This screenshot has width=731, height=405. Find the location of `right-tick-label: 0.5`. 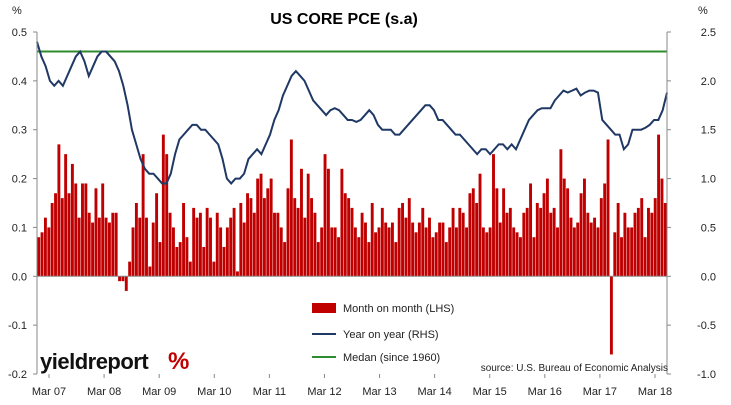

right-tick-label: 0.5 is located at coordinates (708, 228).